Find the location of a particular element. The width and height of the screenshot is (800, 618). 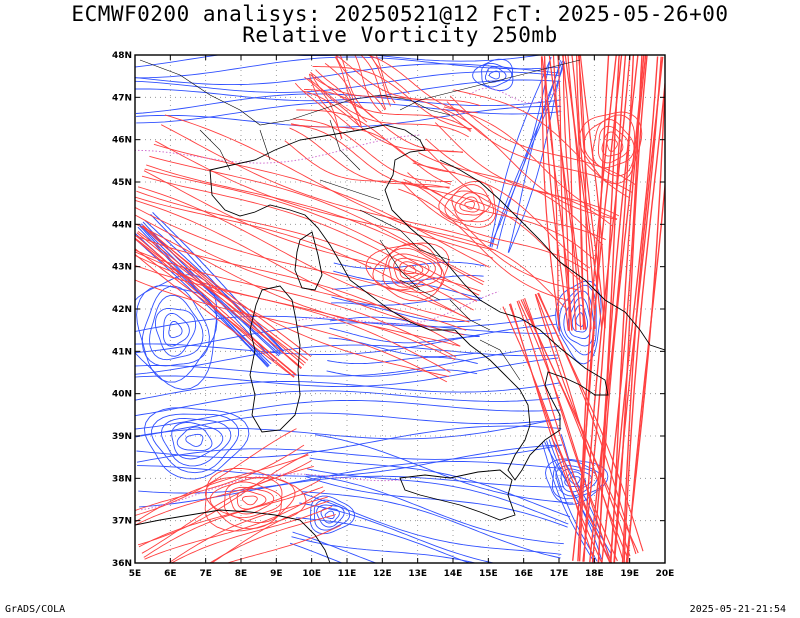

lat-label: 48N is located at coordinates (122, 56).